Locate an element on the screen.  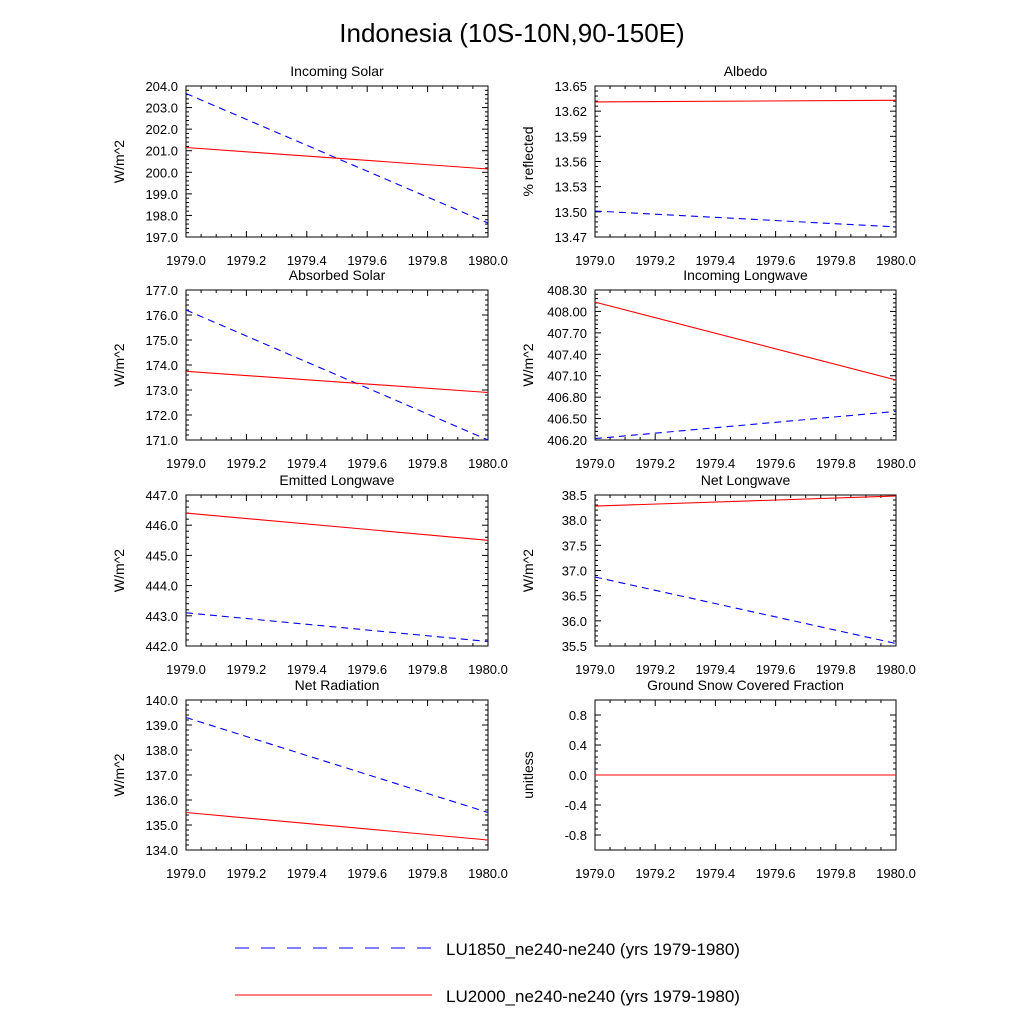
y-tick-label: 446.0 is located at coordinates (161, 525).